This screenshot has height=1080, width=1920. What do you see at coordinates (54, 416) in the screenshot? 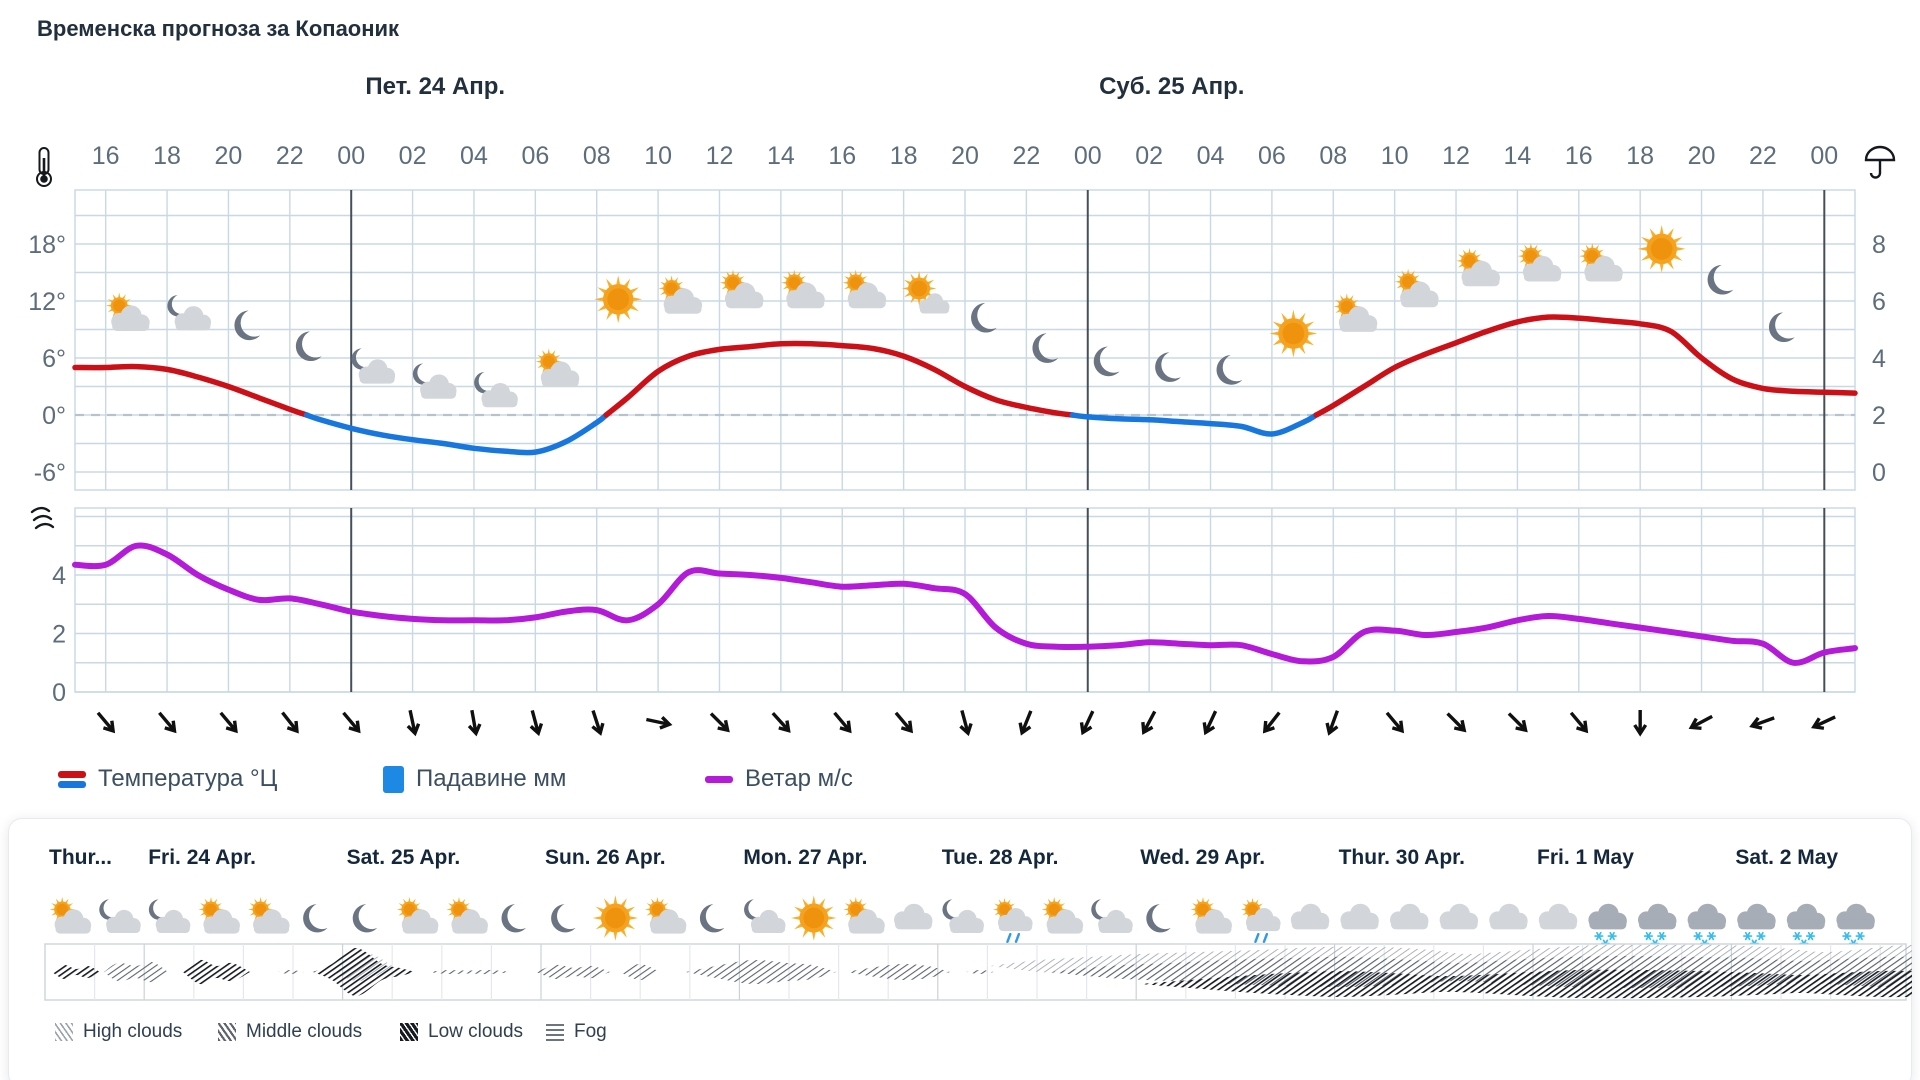
I see `temp-axis-label: 0°` at bounding box center [54, 416].